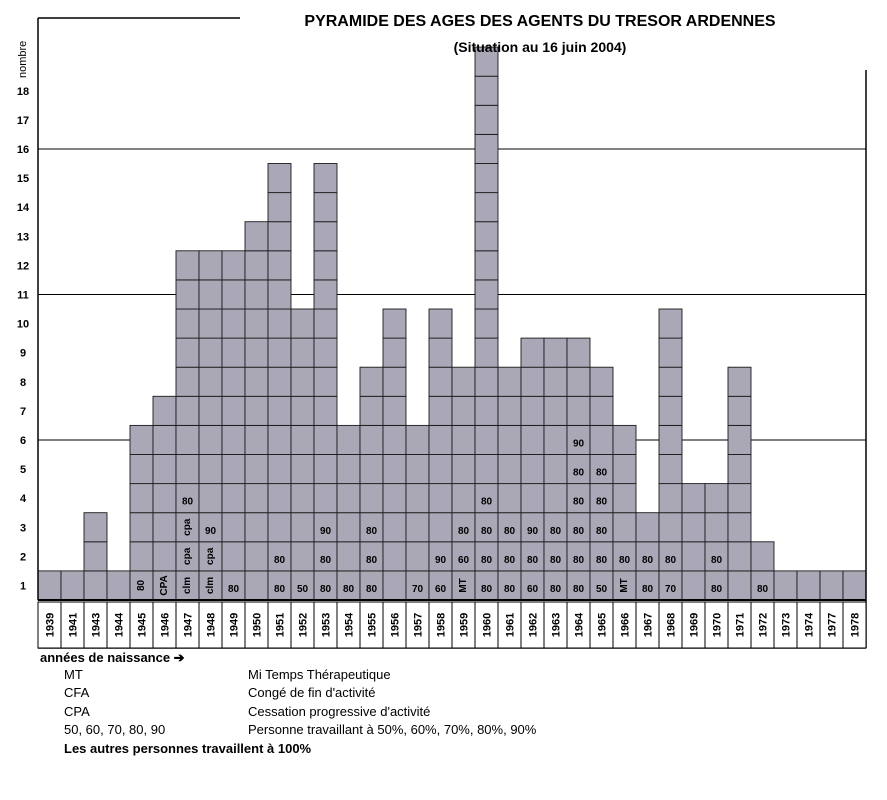 The height and width of the screenshot is (800, 887). What do you see at coordinates (787, 625) in the screenshot?
I see `x-tick-label-1973: 1973` at bounding box center [787, 625].